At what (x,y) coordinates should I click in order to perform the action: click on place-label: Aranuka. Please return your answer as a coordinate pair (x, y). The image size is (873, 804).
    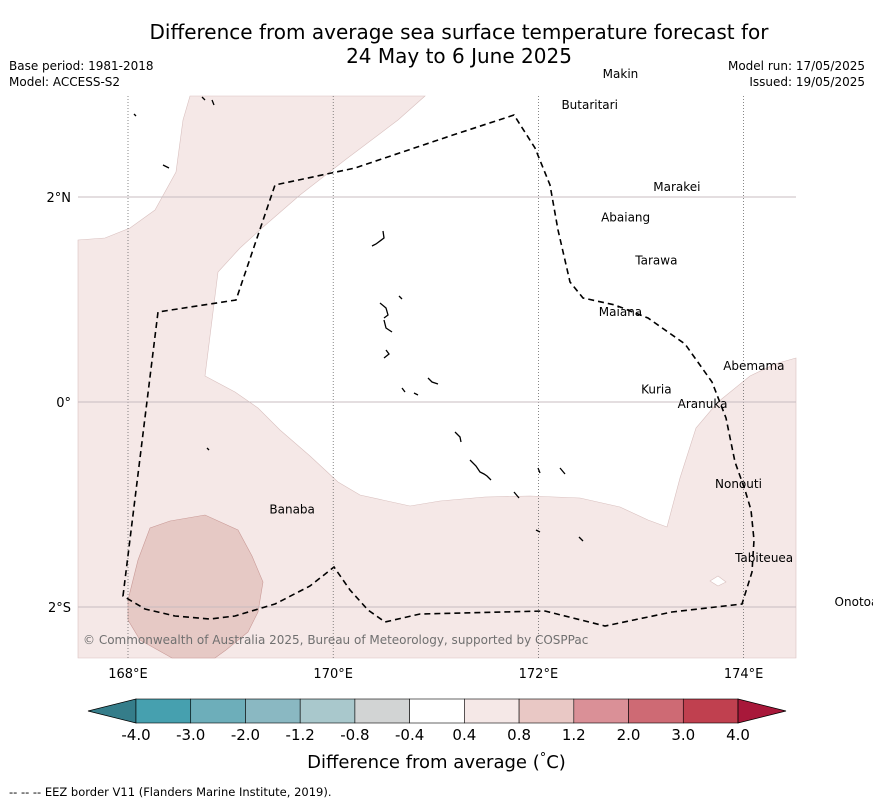
    Looking at the image, I should click on (703, 404).